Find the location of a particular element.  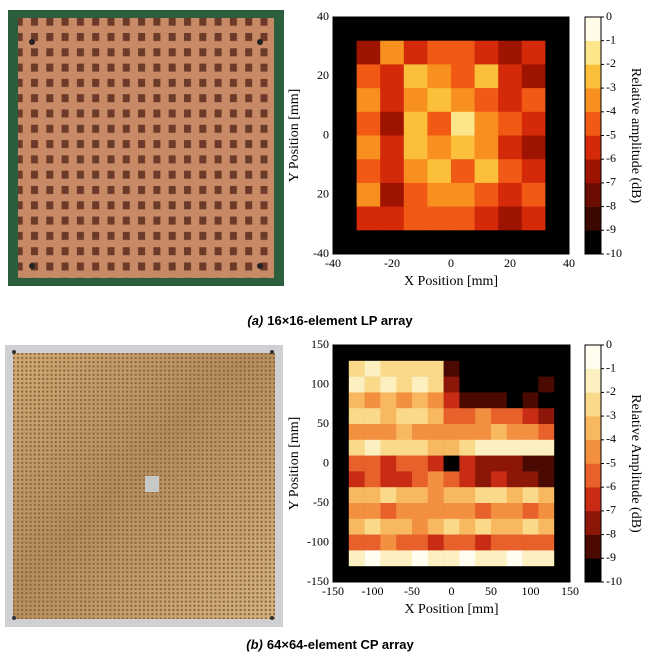

y-axis-label: Y Position [mm] is located at coordinates (294, 464).